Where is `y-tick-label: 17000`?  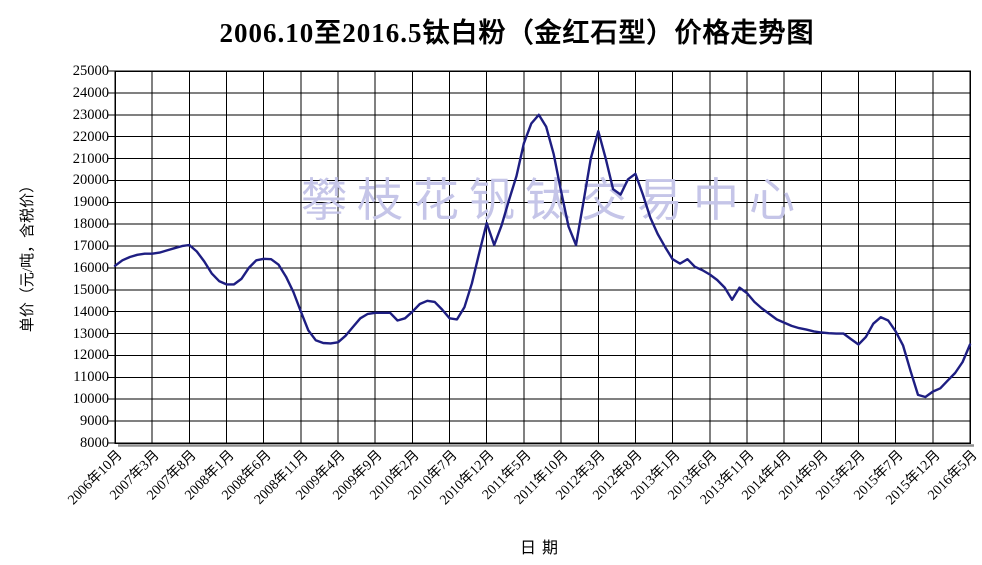 y-tick-label: 17000 is located at coordinates (90, 246).